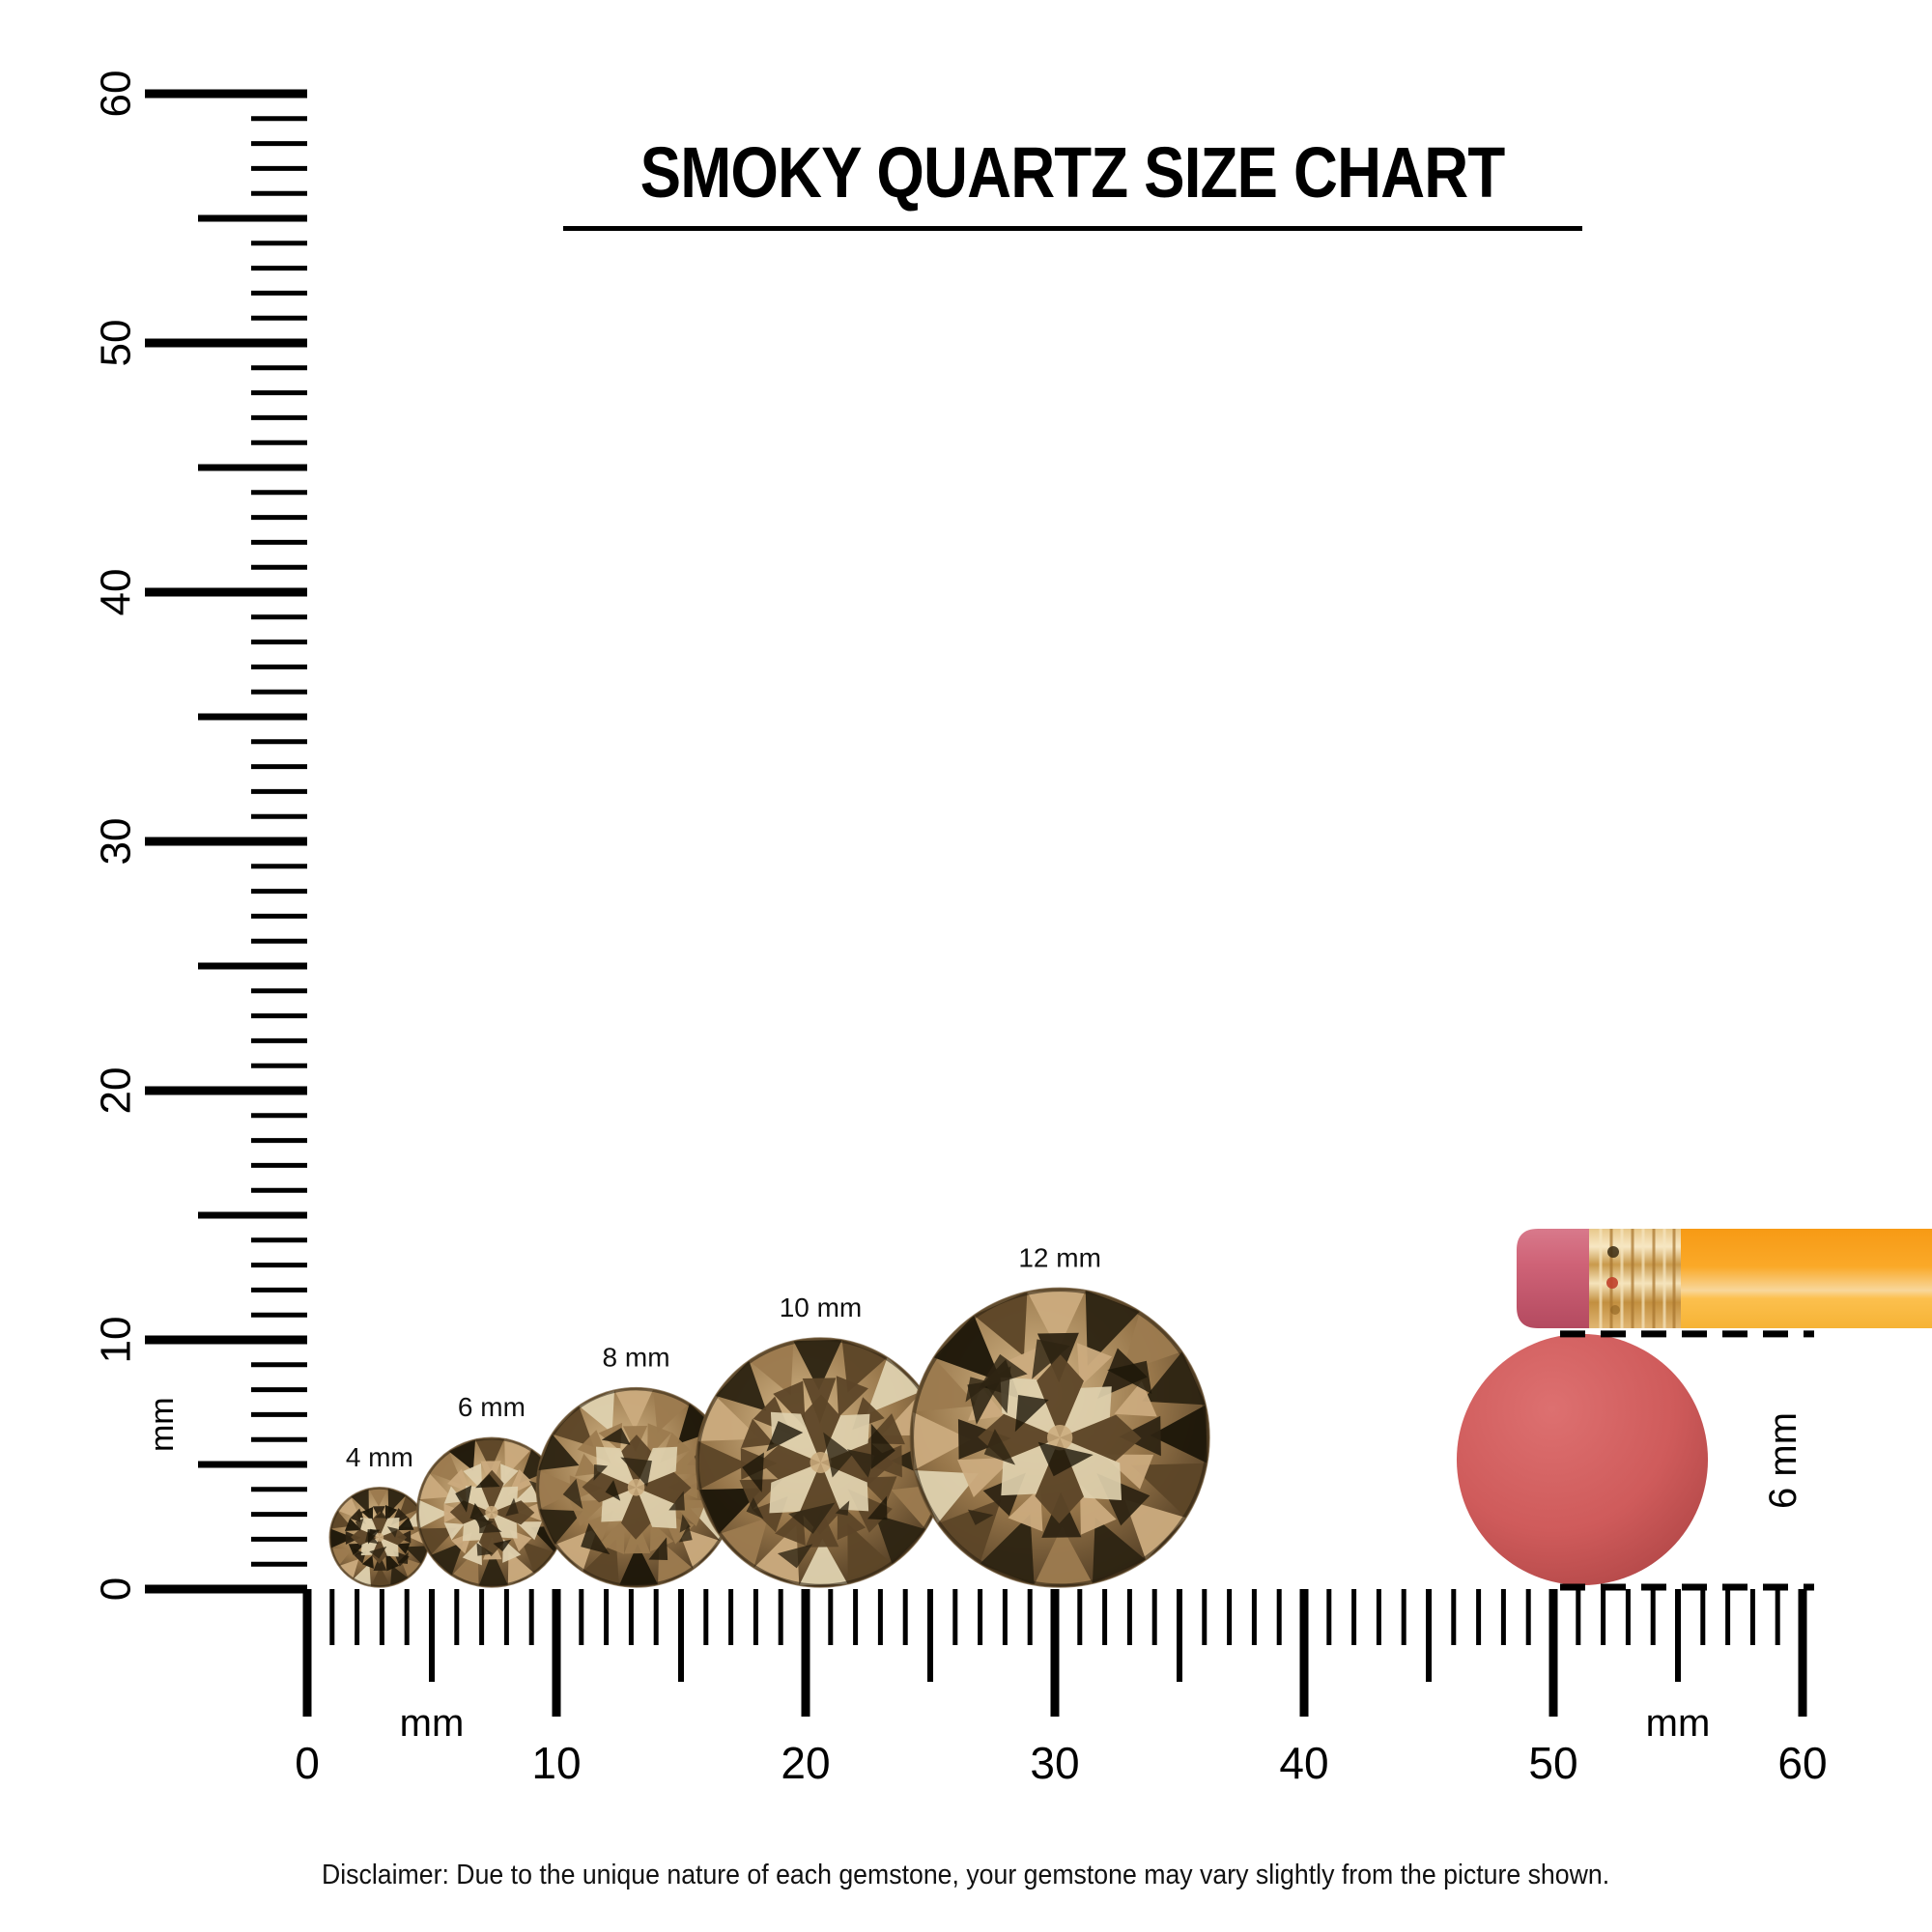 This screenshot has height=1932, width=1932. Describe the element at coordinates (1553, 1278) in the screenshot. I see `pencil-eraser` at that location.